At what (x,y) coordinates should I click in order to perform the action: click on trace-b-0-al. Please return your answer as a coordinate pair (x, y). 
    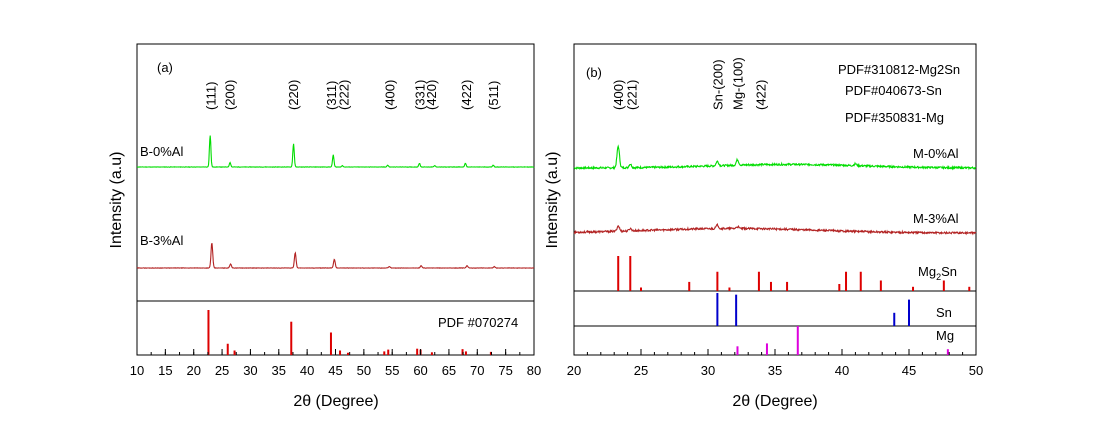
    Looking at the image, I should click on (336, 151).